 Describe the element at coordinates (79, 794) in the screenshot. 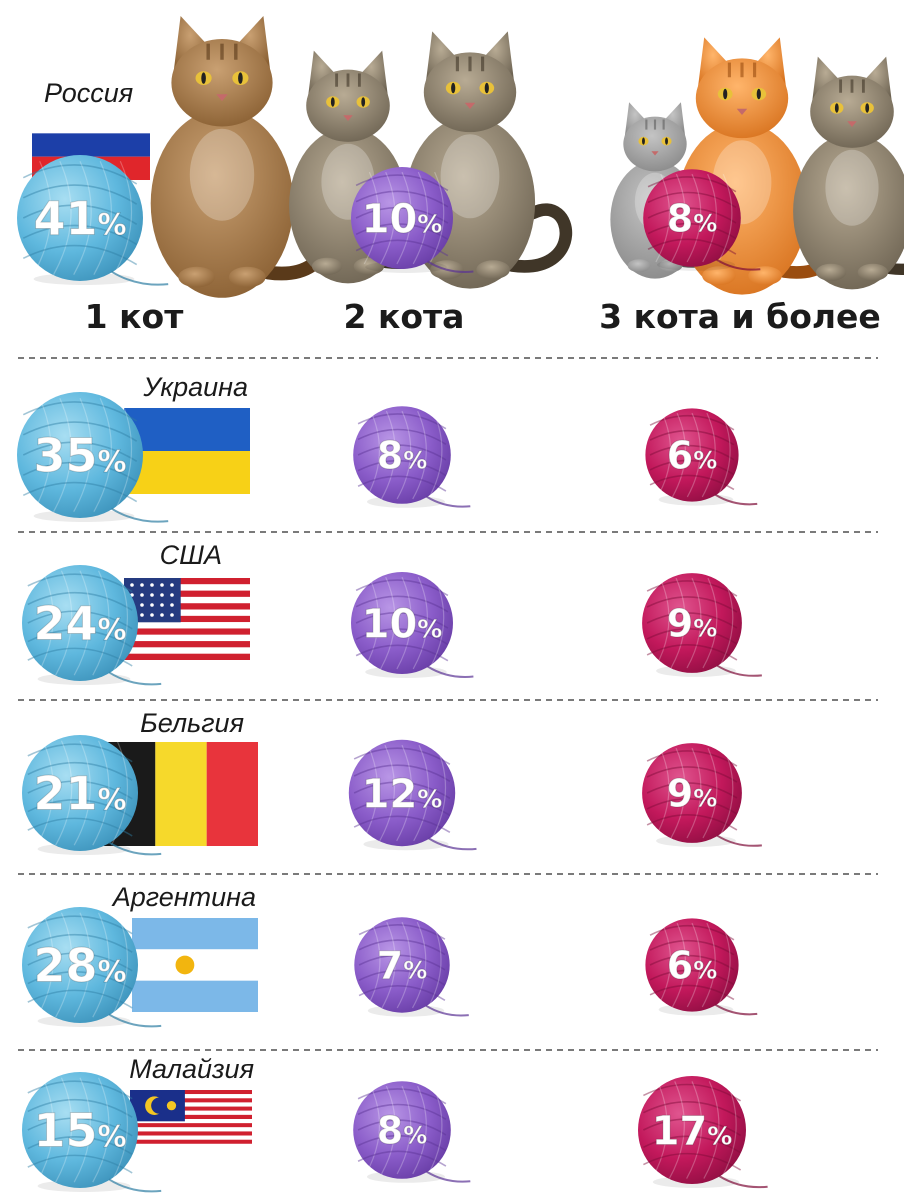

I see `value-label: 21%` at that location.